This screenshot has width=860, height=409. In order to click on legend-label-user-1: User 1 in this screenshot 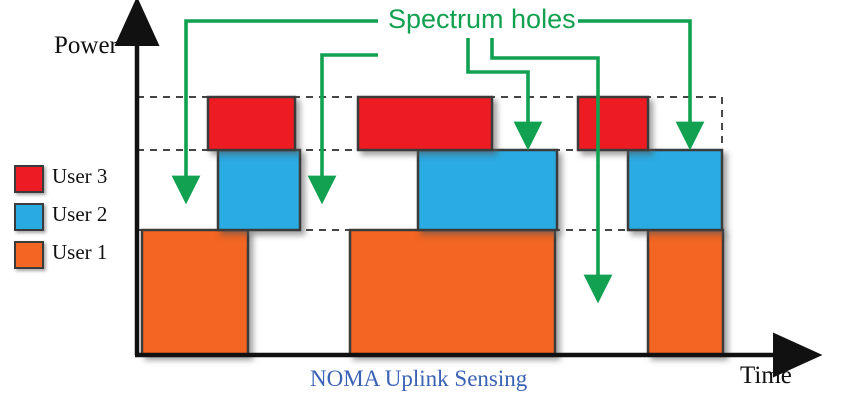, I will do `click(80, 252)`.